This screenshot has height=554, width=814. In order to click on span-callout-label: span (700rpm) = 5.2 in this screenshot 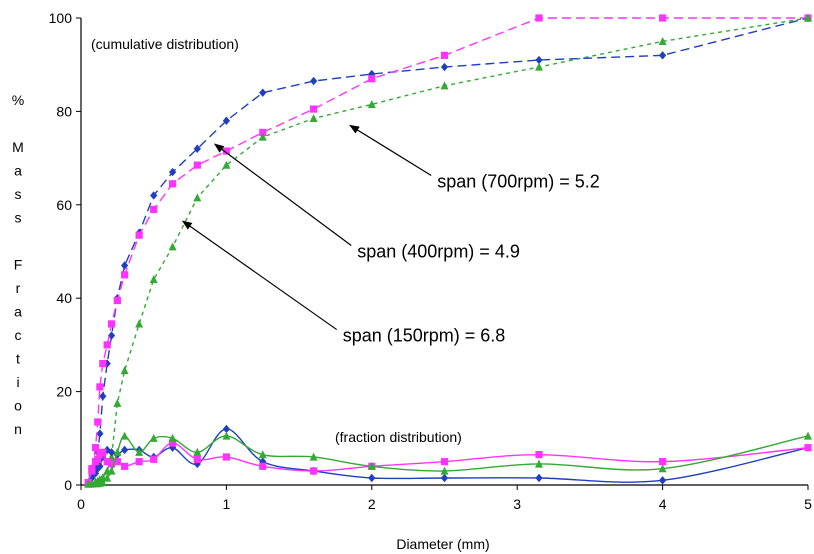, I will do `click(518, 181)`.